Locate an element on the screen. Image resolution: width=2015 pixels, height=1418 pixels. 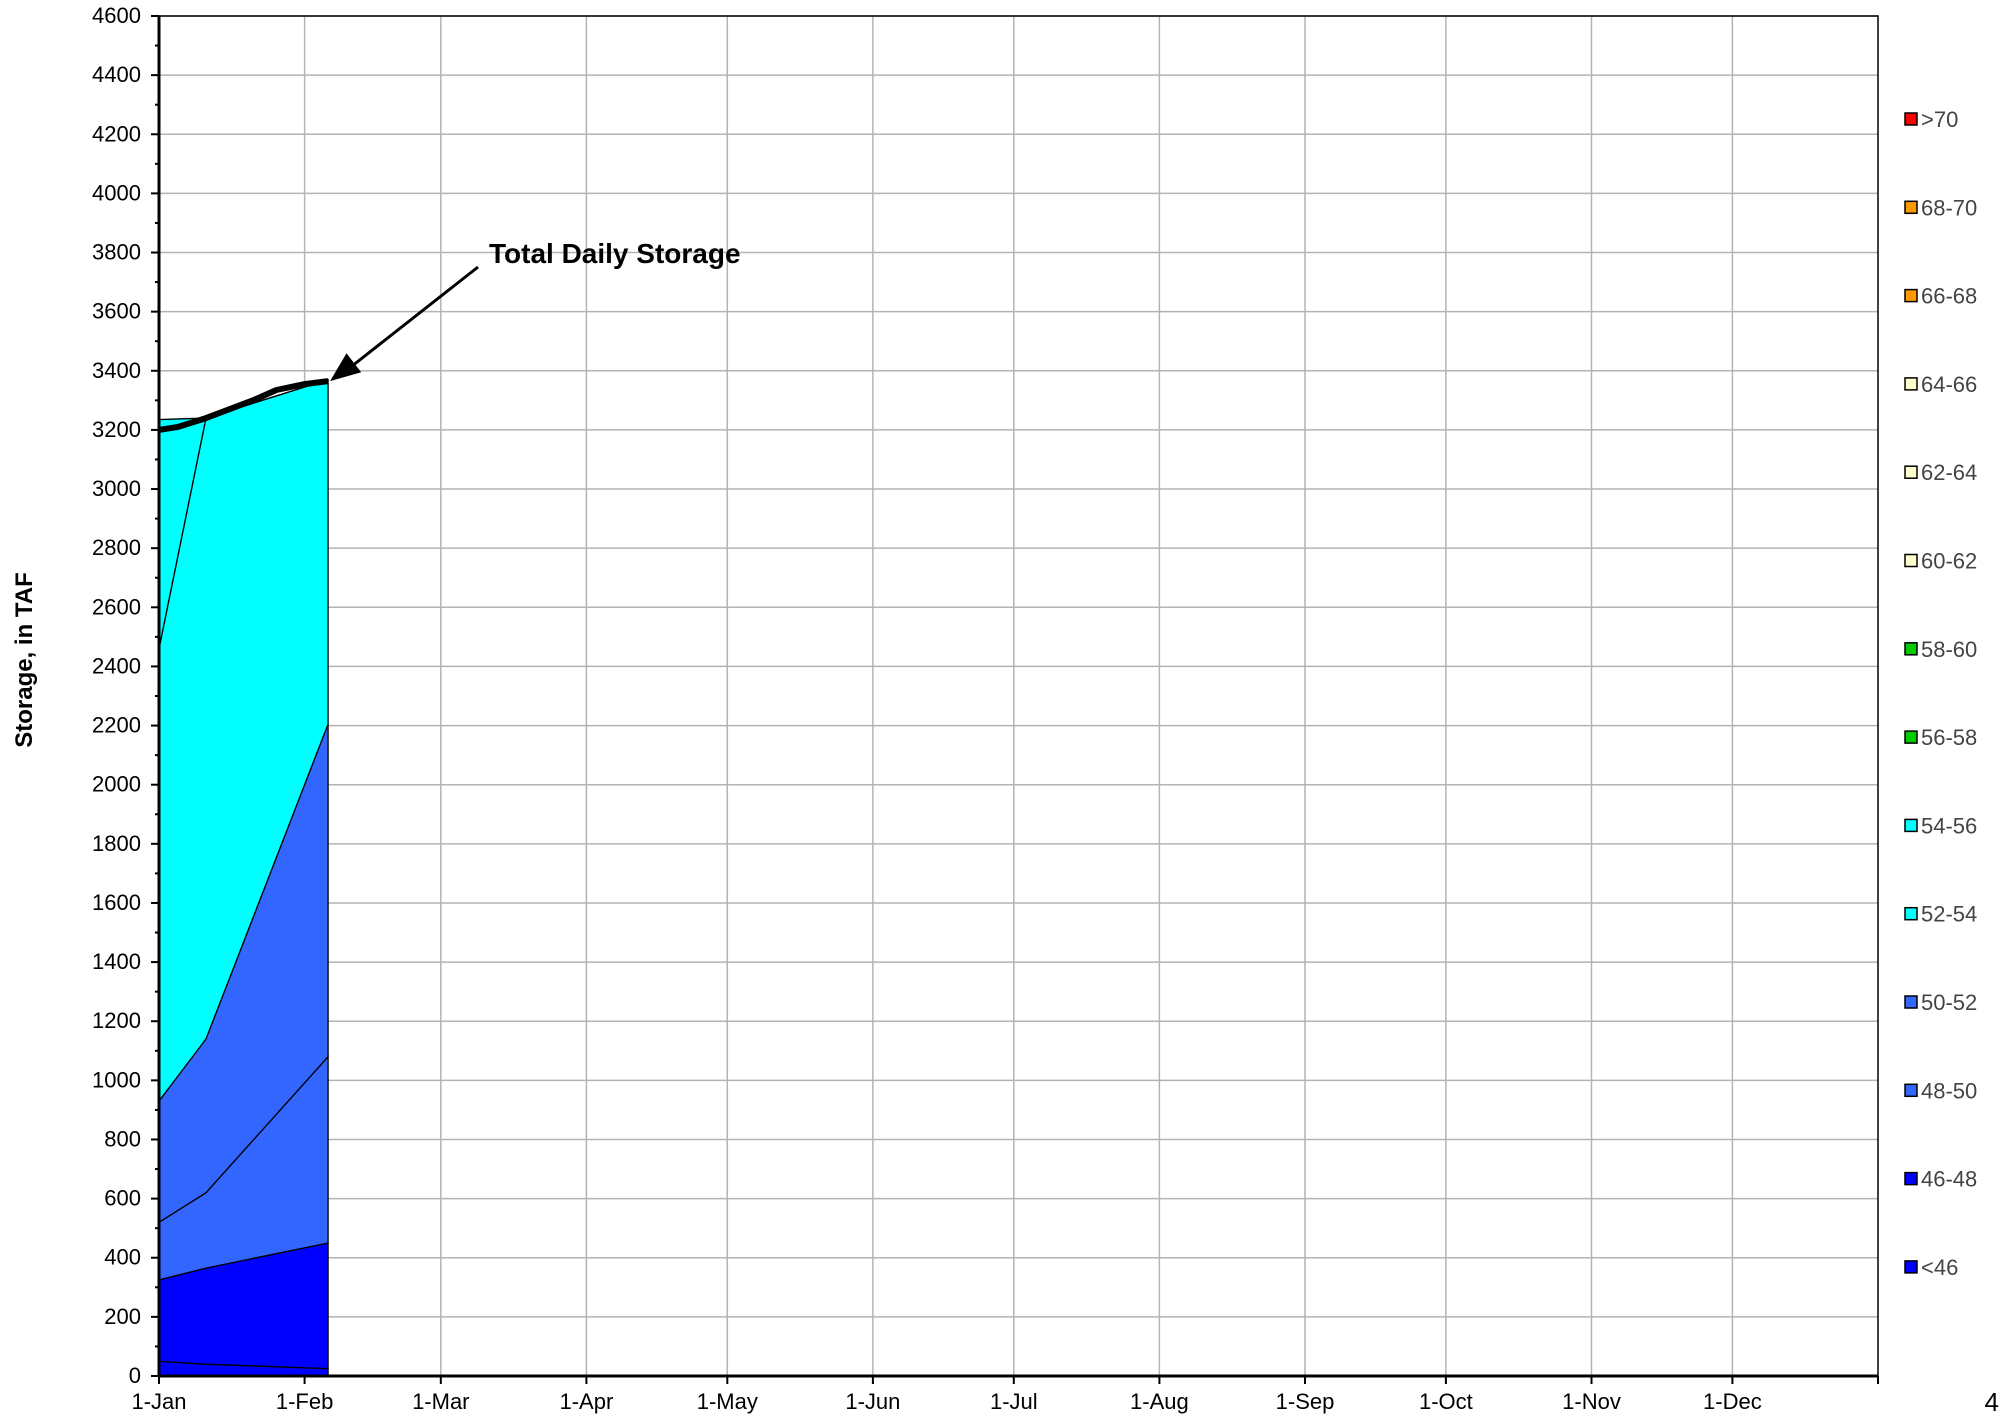
legend-label: 50-52 is located at coordinates (1949, 1002).